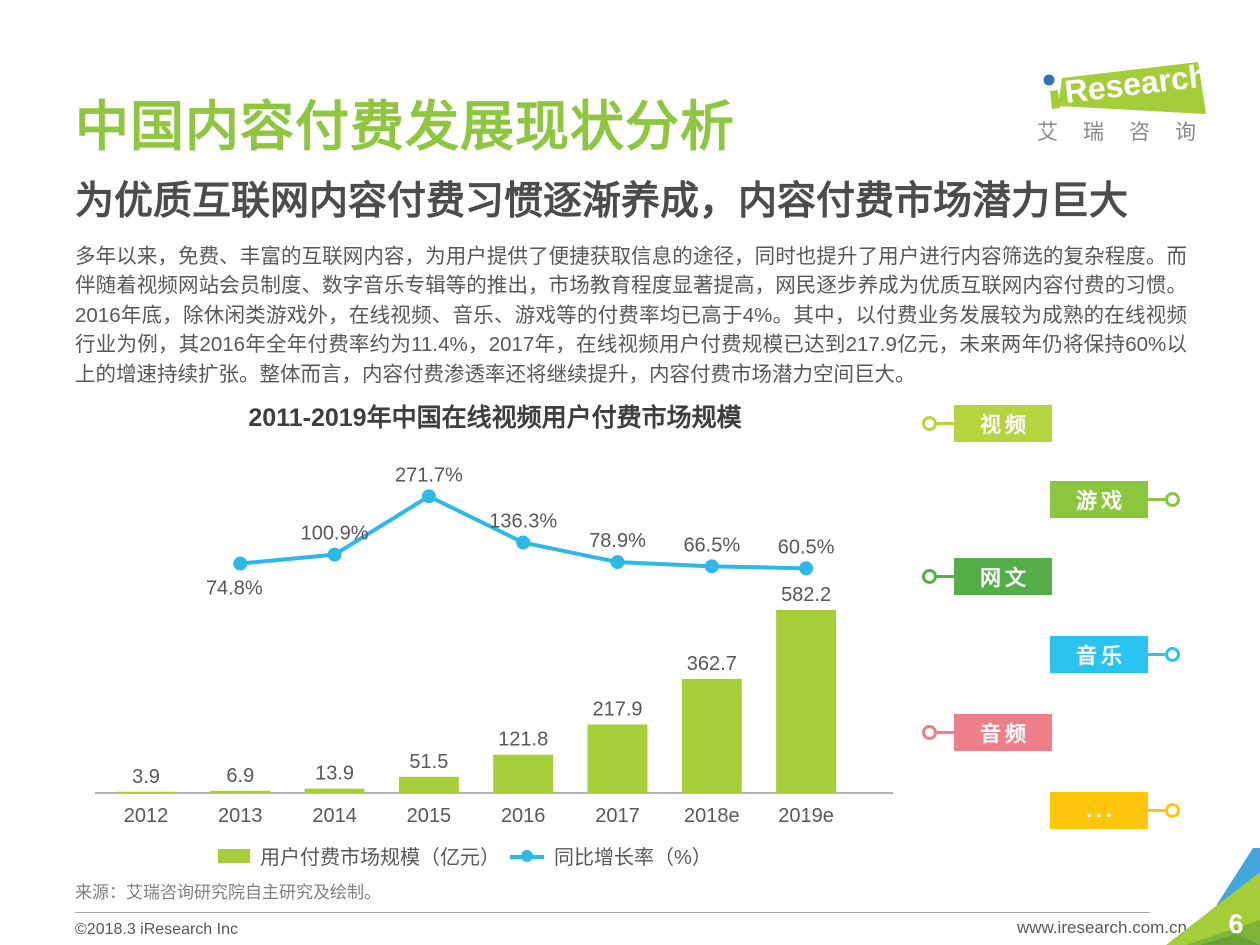 This screenshot has width=1260, height=945. What do you see at coordinates (1099, 499) in the screenshot?
I see `tag-label: 游戏` at bounding box center [1099, 499].